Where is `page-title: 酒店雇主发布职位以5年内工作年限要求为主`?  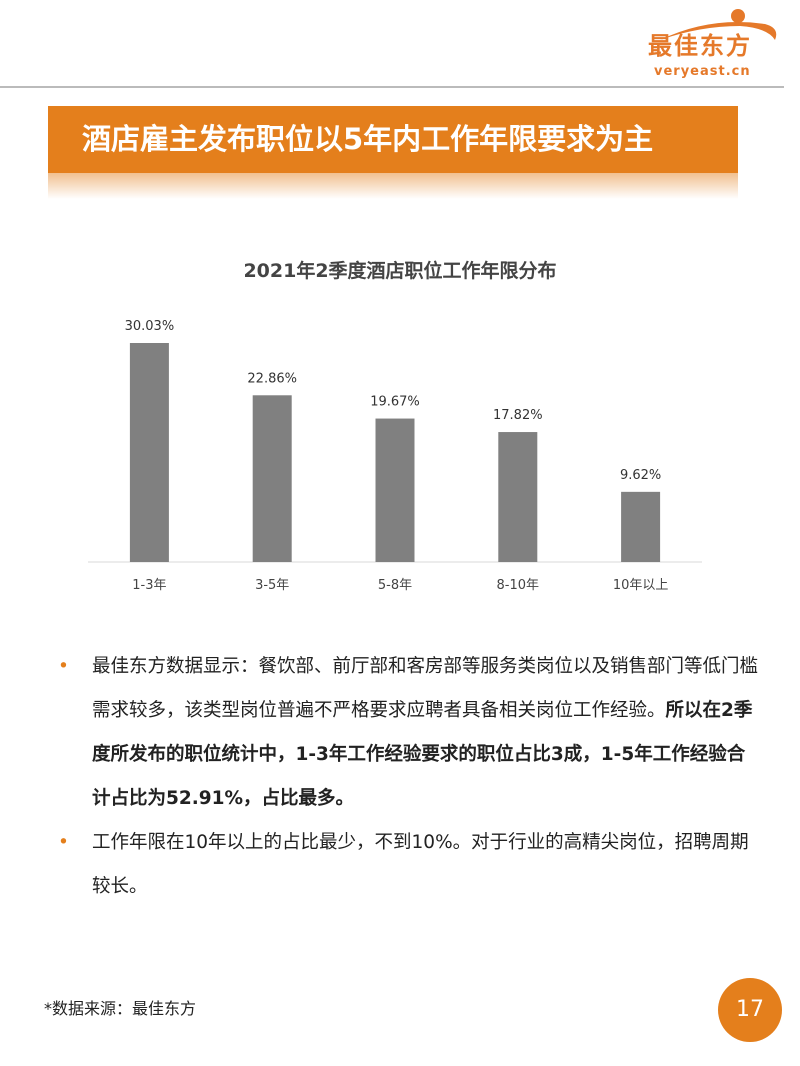
page-title: 酒店雇主发布职位以5年内工作年限要求为主 is located at coordinates (368, 139).